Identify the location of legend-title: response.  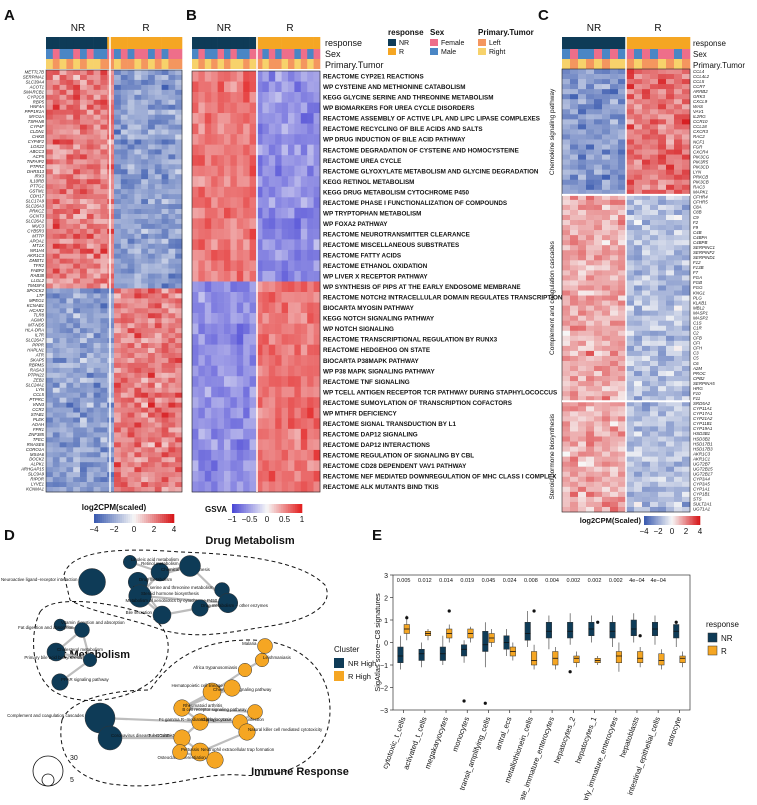
(406, 32).